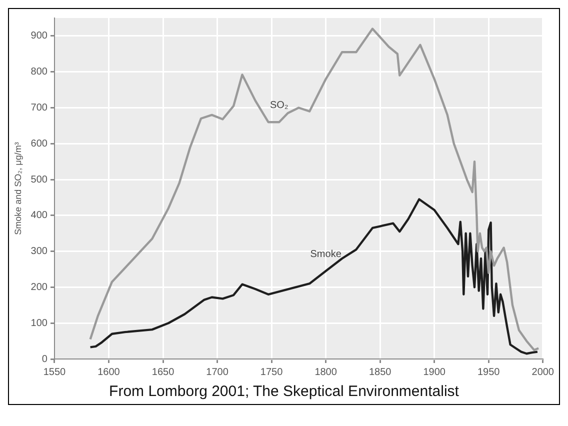 The width and height of the screenshot is (568, 426). What do you see at coordinates (39, 287) in the screenshot?
I see `y-tick-label: 200` at bounding box center [39, 287].